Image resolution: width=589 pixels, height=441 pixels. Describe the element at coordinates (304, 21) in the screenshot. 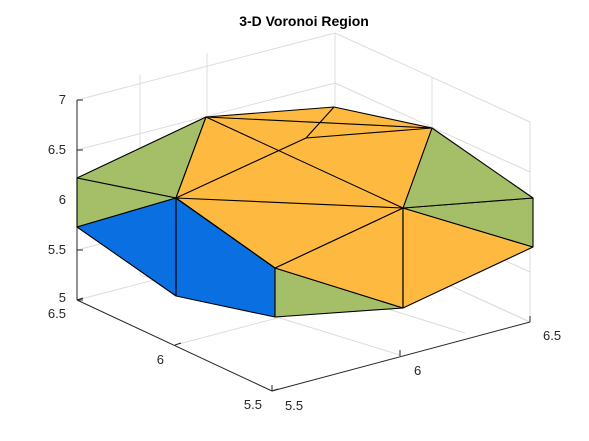

I see `chart-title: 3-D Voronoi Region` at that location.